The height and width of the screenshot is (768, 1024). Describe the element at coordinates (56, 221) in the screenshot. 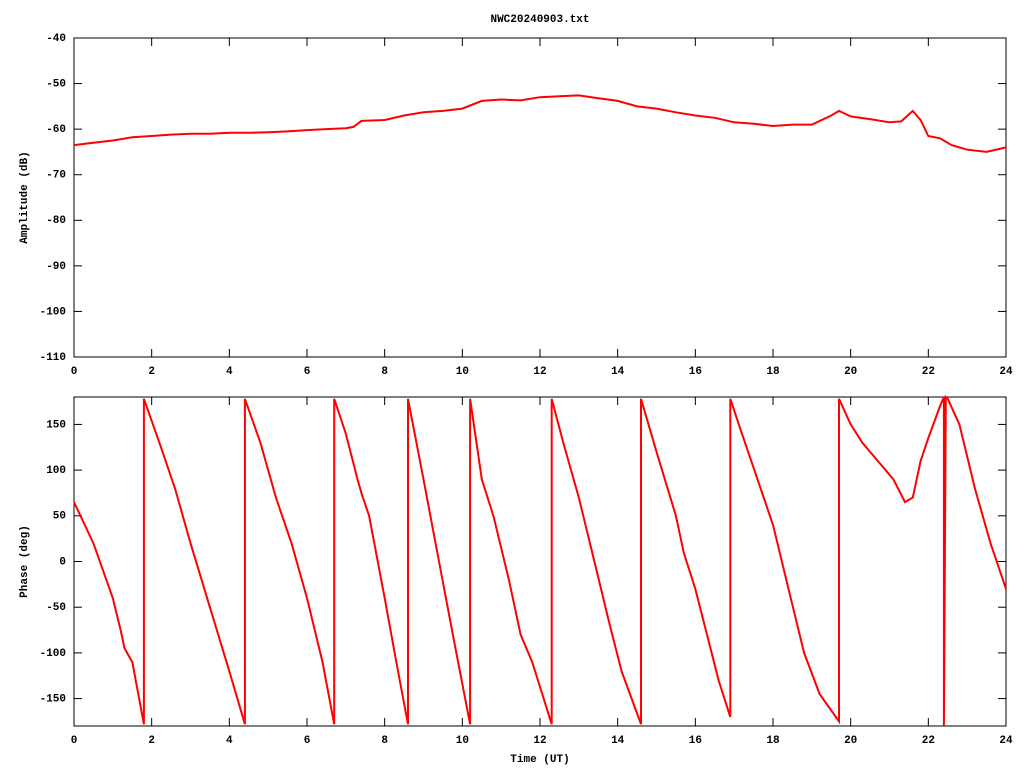

I see `y-tick-label: -80` at that location.